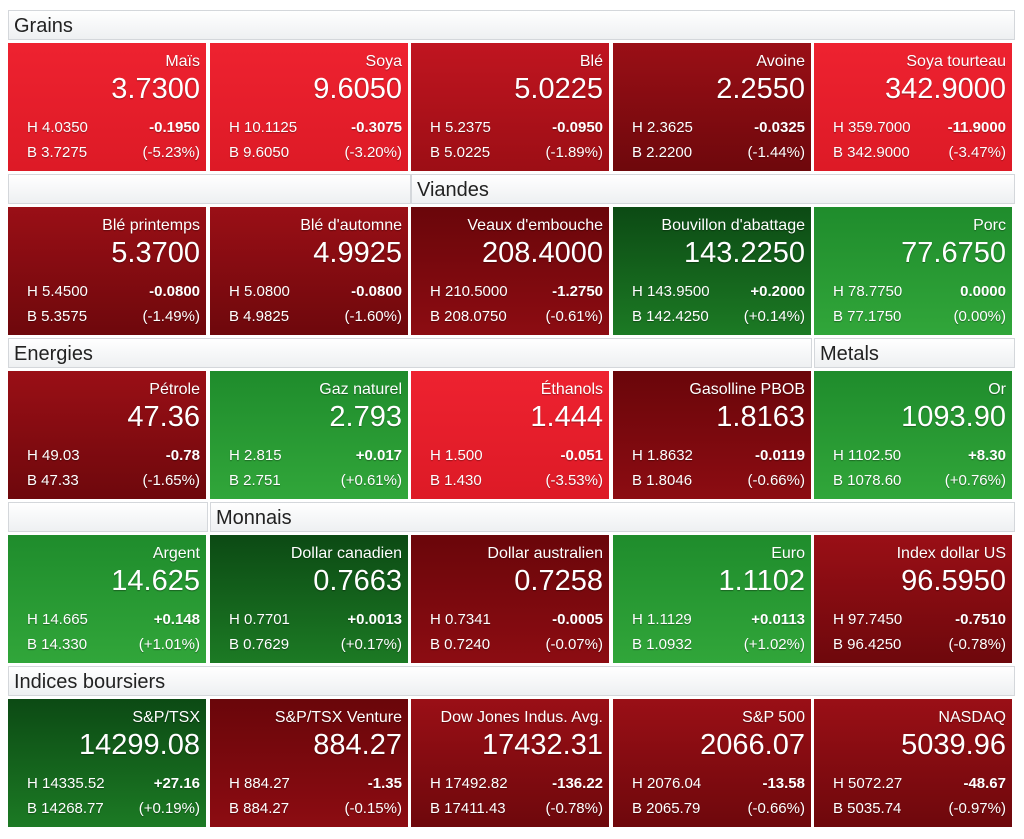  I want to click on quote-high: H 17492.82, so click(469, 783).